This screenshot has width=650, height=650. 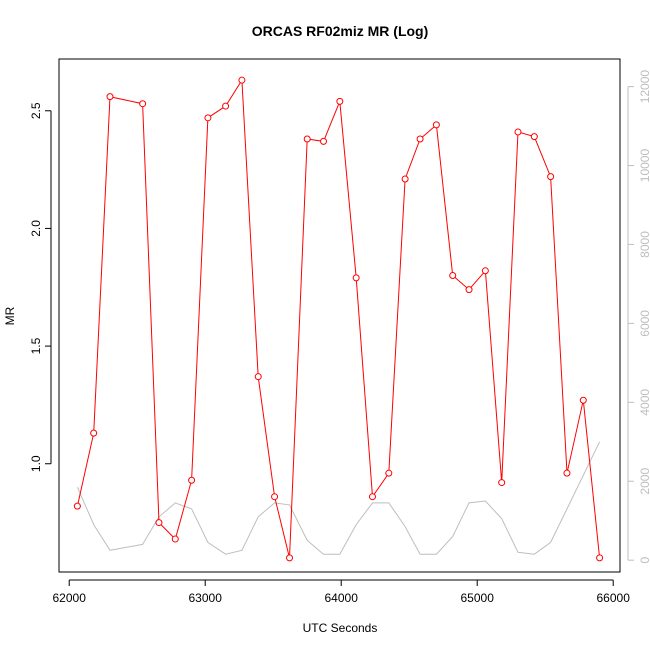 What do you see at coordinates (614, 598) in the screenshot?
I see `x-tick-label: 66000` at bounding box center [614, 598].